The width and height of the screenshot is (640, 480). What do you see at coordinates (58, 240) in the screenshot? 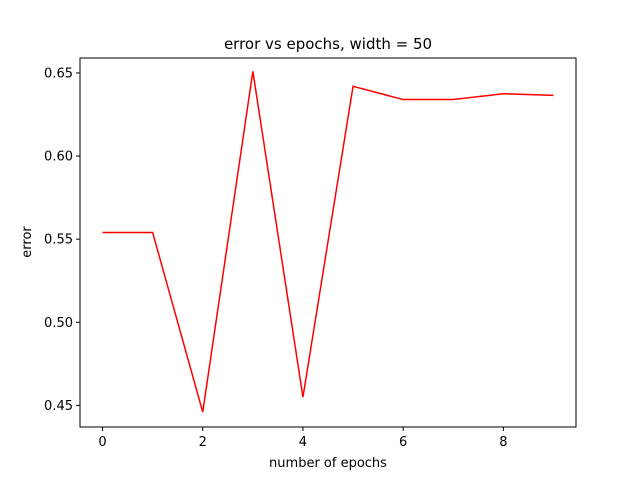
I see `y-tick-label: 0.55` at bounding box center [58, 240].